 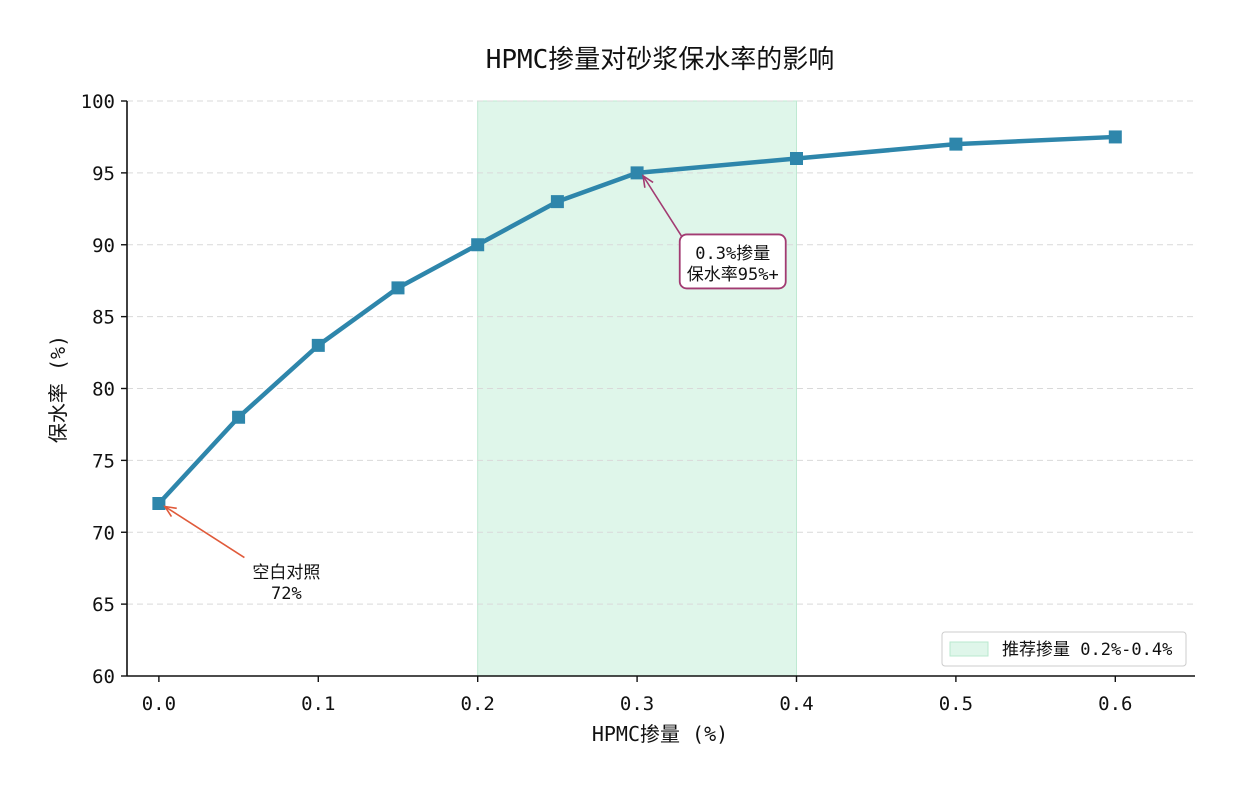 I want to click on annotation-text: 保水率95%+, so click(x=733, y=275).